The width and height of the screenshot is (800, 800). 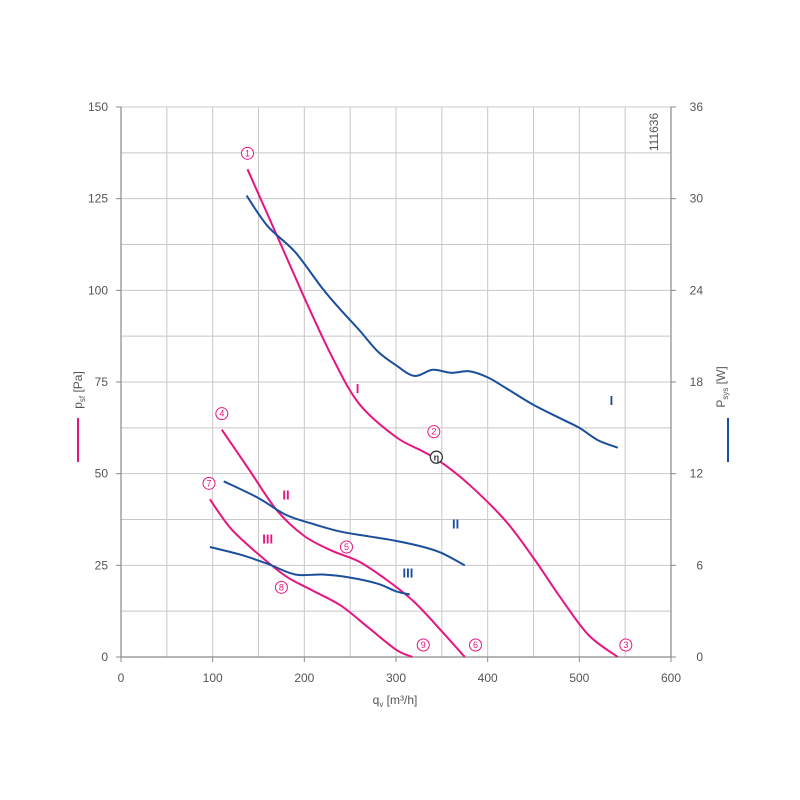 What do you see at coordinates (725, 394) in the screenshot?
I see `right-axis-subscript: sys` at bounding box center [725, 394].